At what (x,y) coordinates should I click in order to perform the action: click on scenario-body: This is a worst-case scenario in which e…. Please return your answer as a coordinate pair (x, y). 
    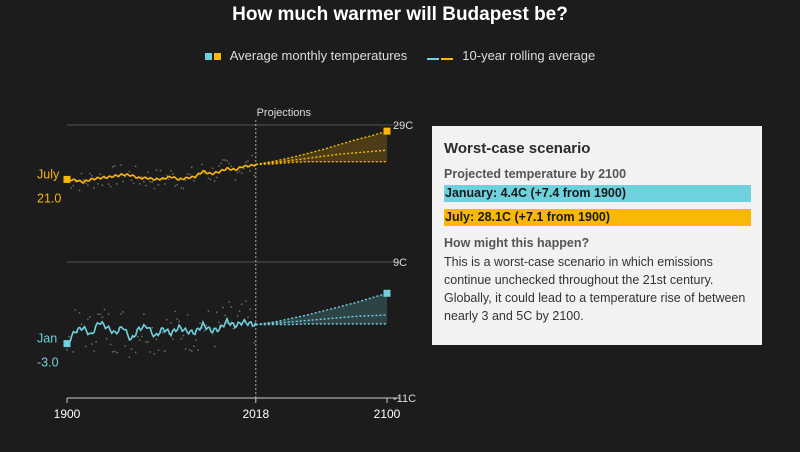
    Looking at the image, I should click on (595, 289).